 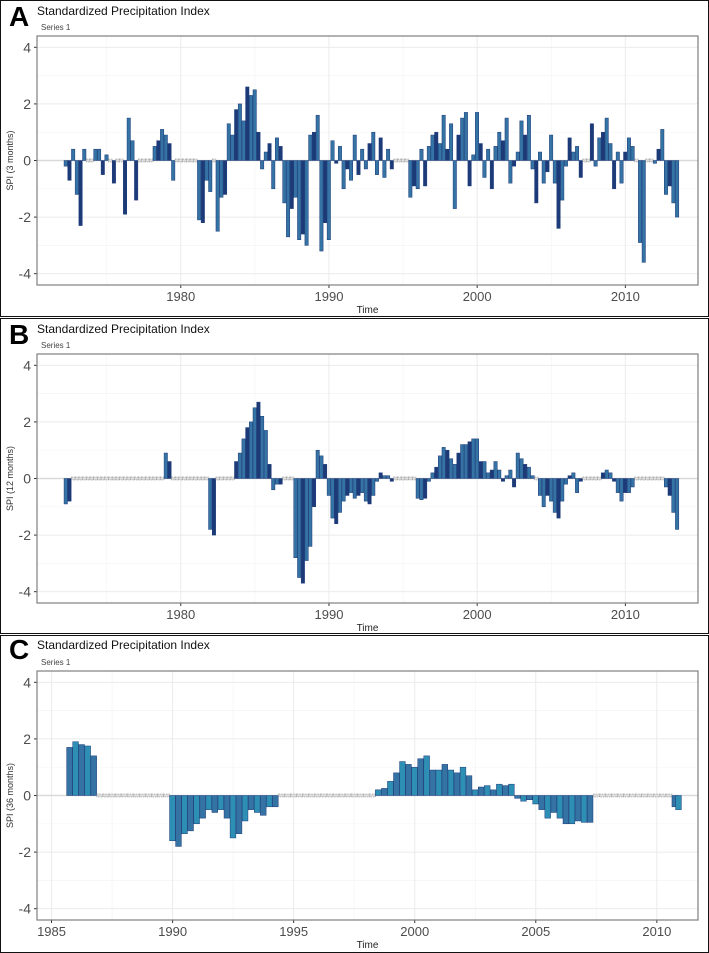 What do you see at coordinates (180, 614) in the screenshot?
I see `x-tick-label: 1980` at bounding box center [180, 614].